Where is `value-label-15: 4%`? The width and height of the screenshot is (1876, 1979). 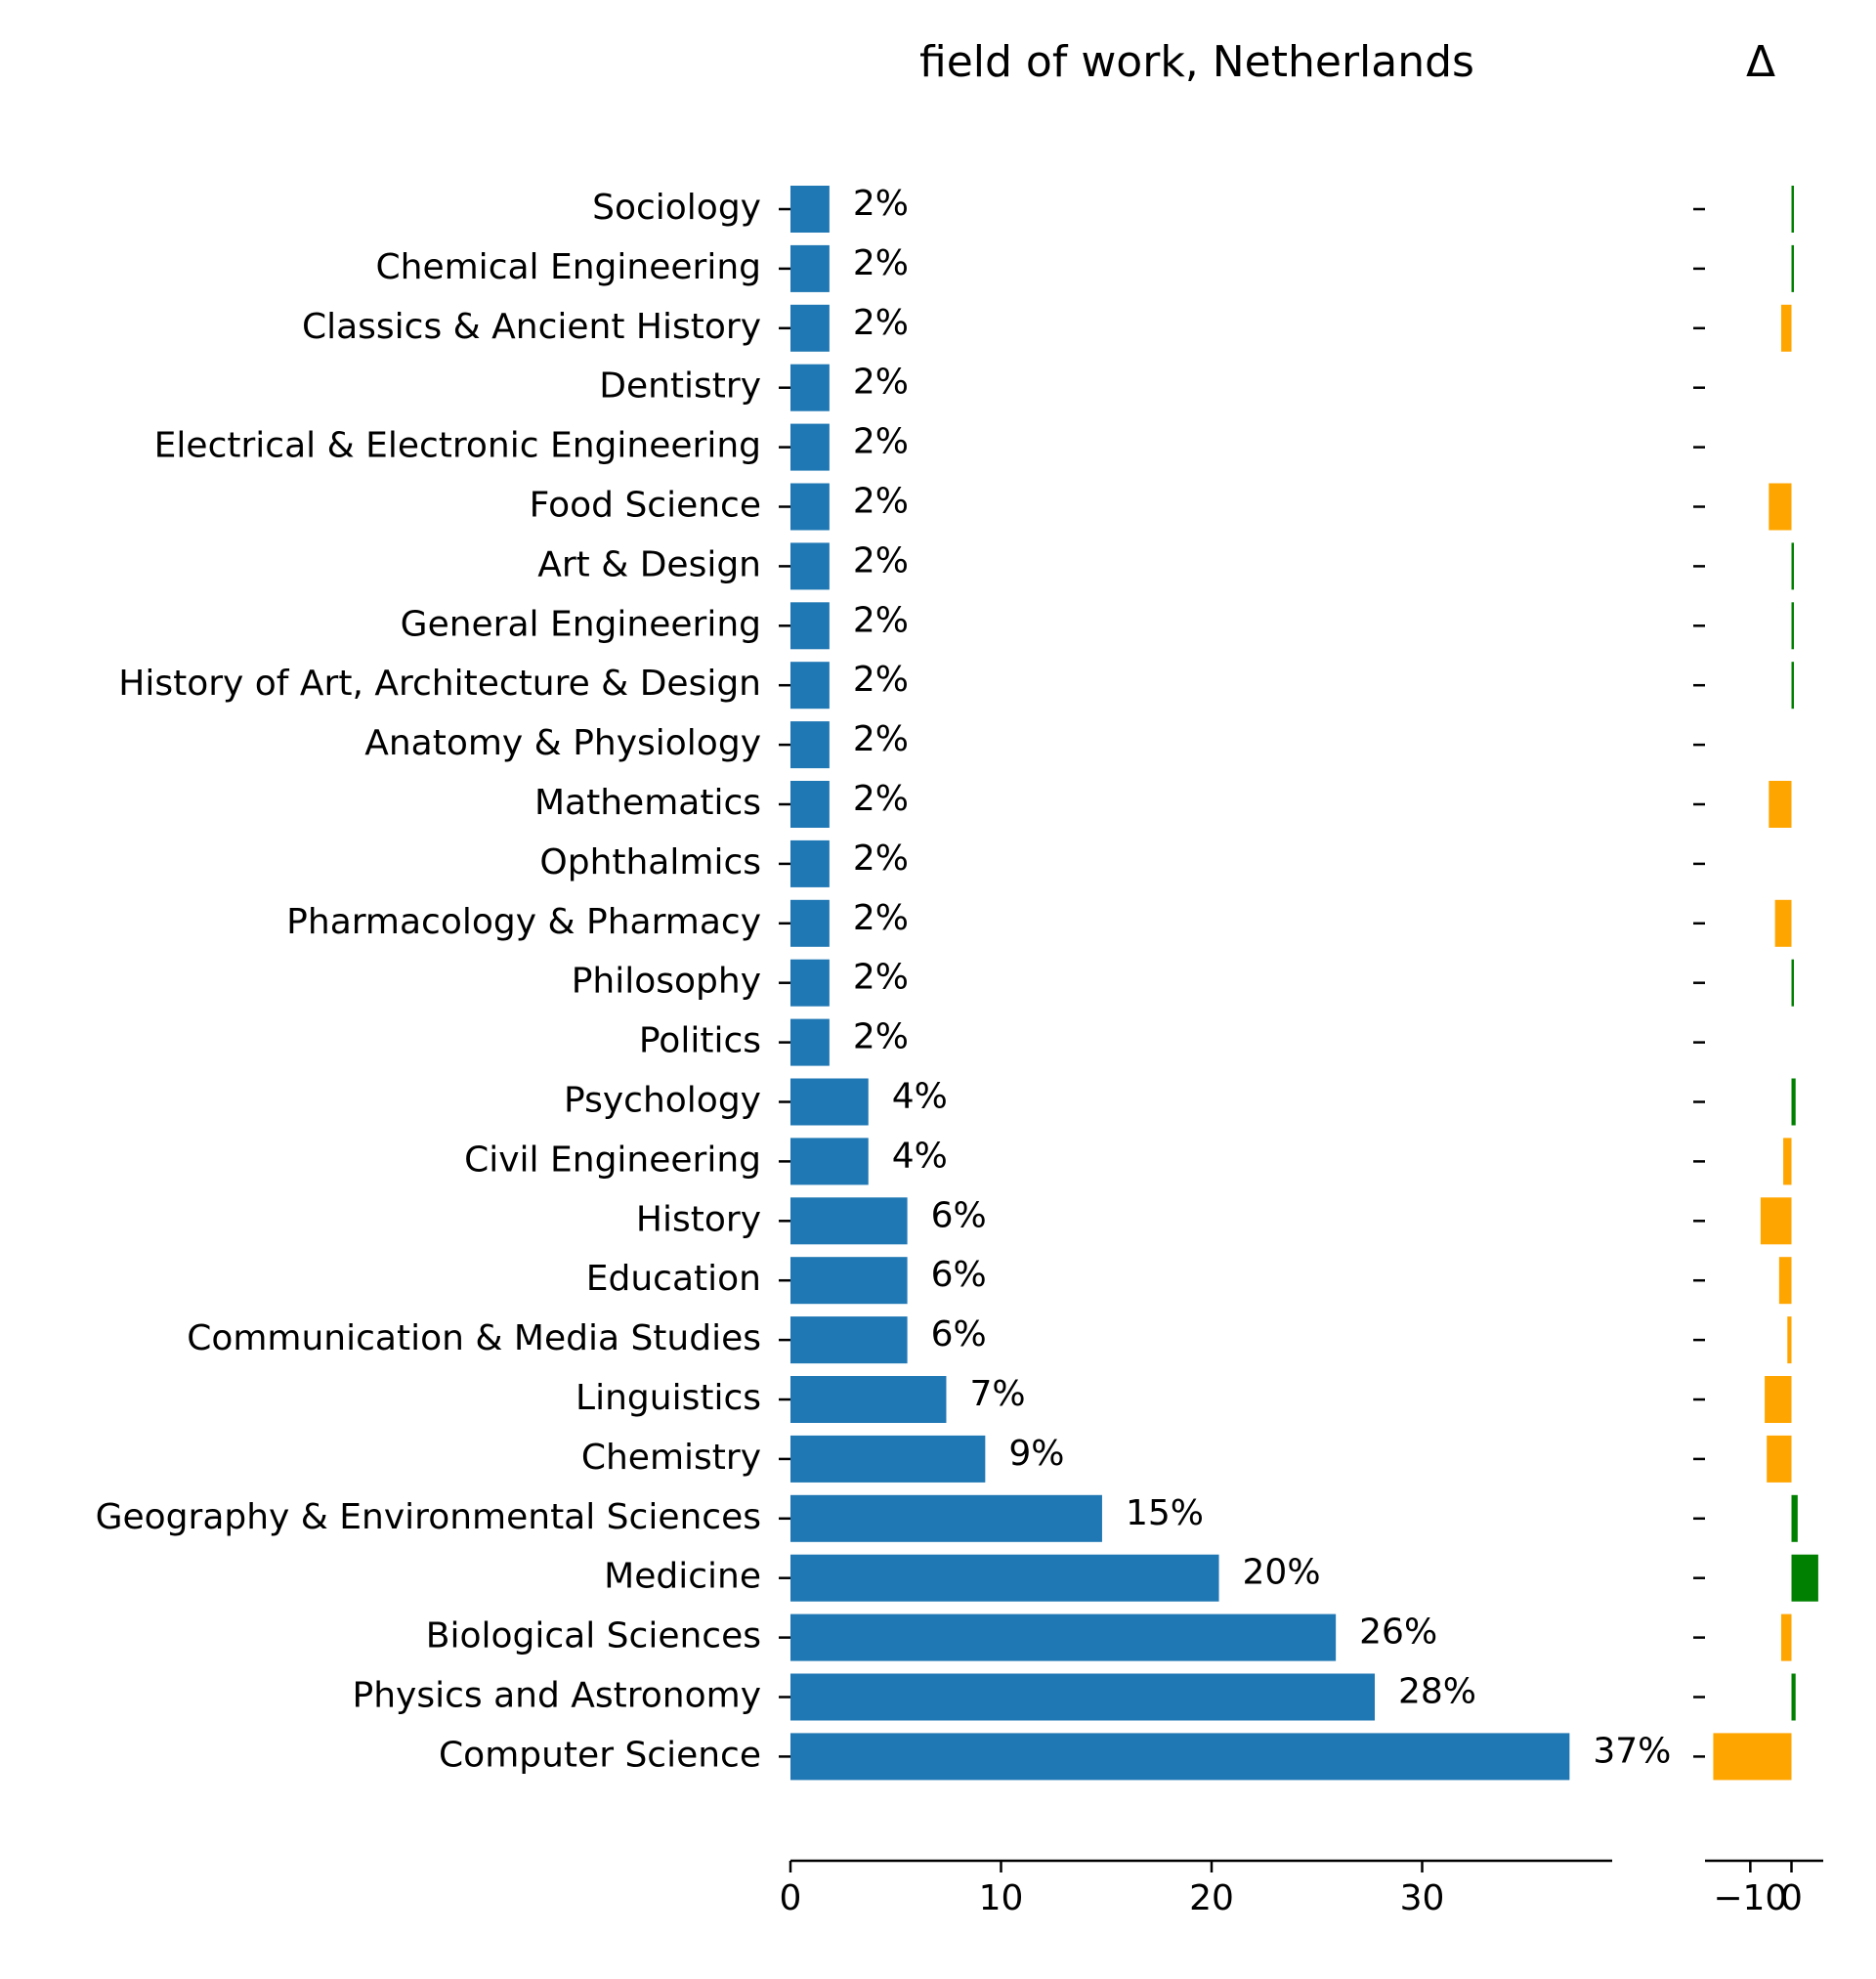
value-label-15: 4% is located at coordinates (920, 1097).